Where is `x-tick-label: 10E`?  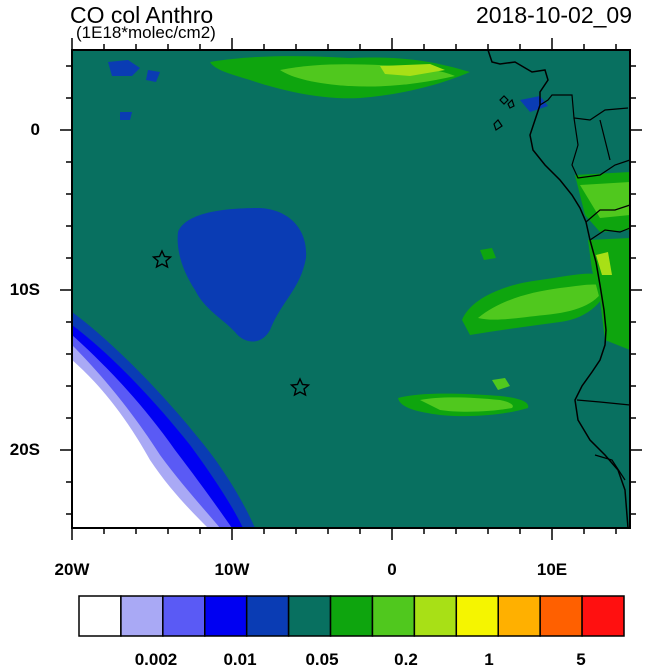
x-tick-label: 10E is located at coordinates (552, 569).